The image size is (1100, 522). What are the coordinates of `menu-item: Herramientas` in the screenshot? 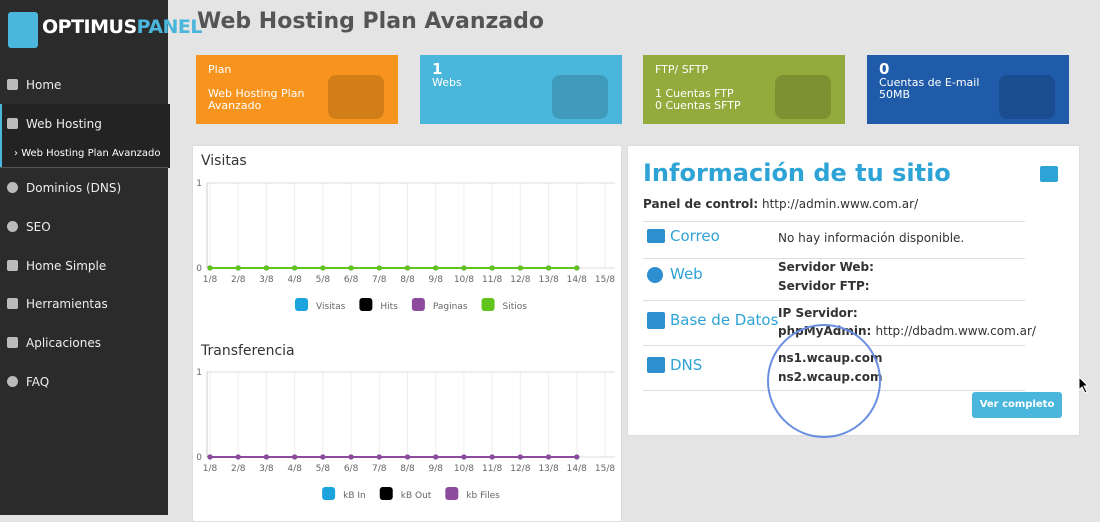 It's located at (67, 304).